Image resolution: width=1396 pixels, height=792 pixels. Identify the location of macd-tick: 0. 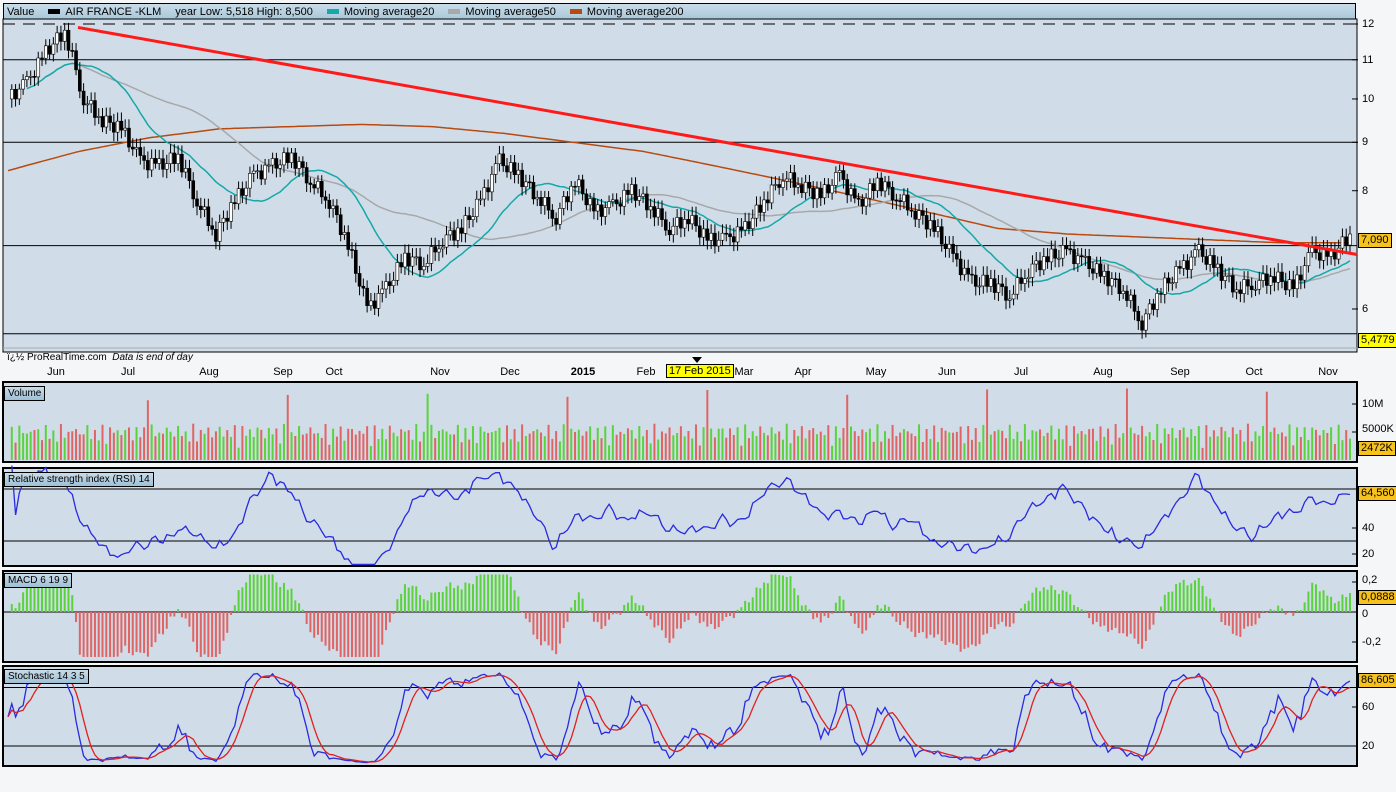
(1365, 614).